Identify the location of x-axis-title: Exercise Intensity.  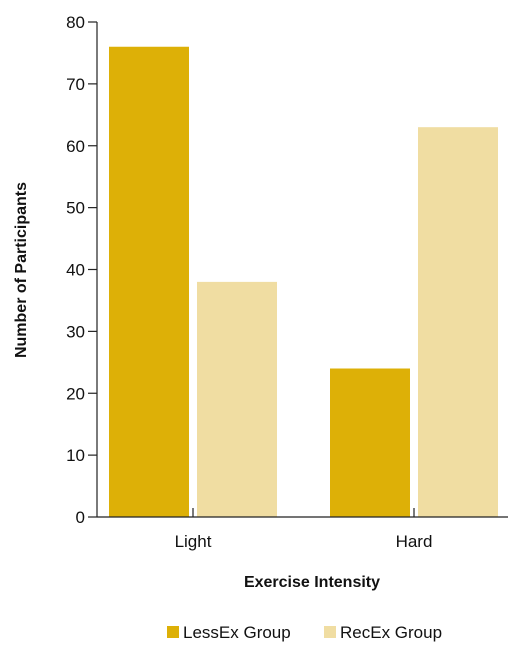
(312, 582).